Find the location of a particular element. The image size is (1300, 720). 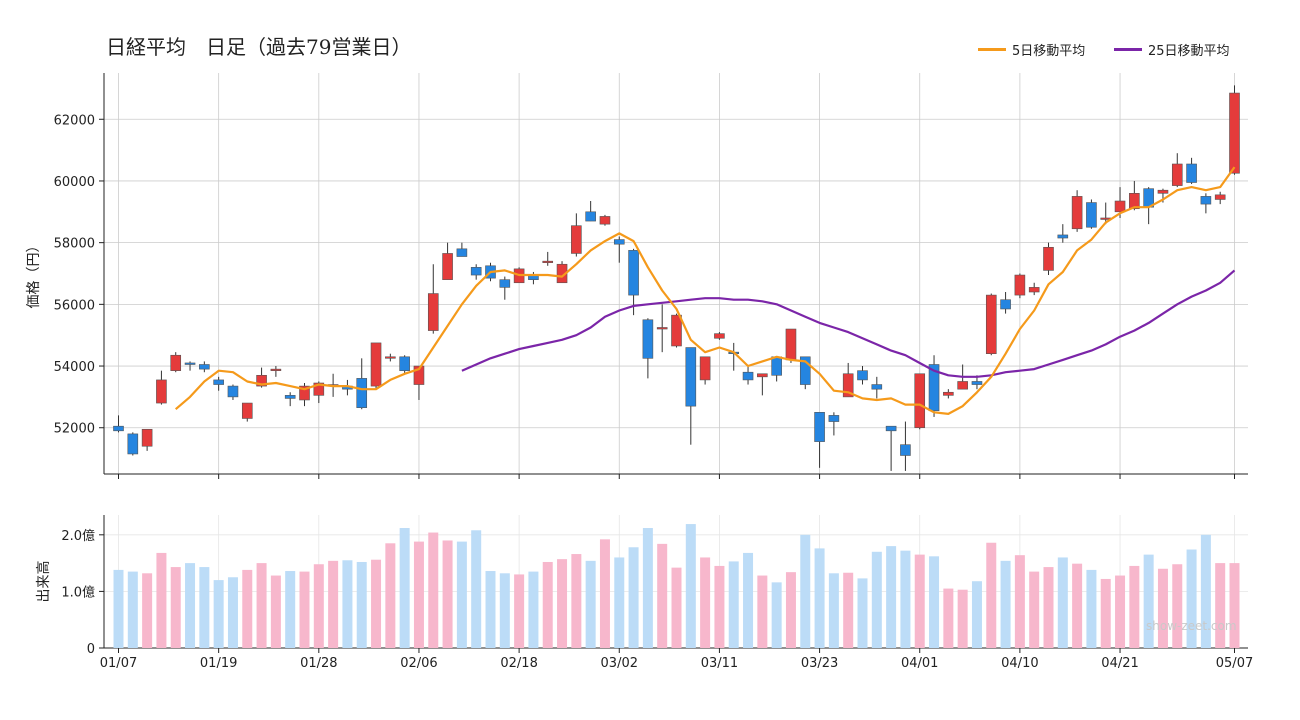

x-tick-label: 01/07 is located at coordinates (118, 663).